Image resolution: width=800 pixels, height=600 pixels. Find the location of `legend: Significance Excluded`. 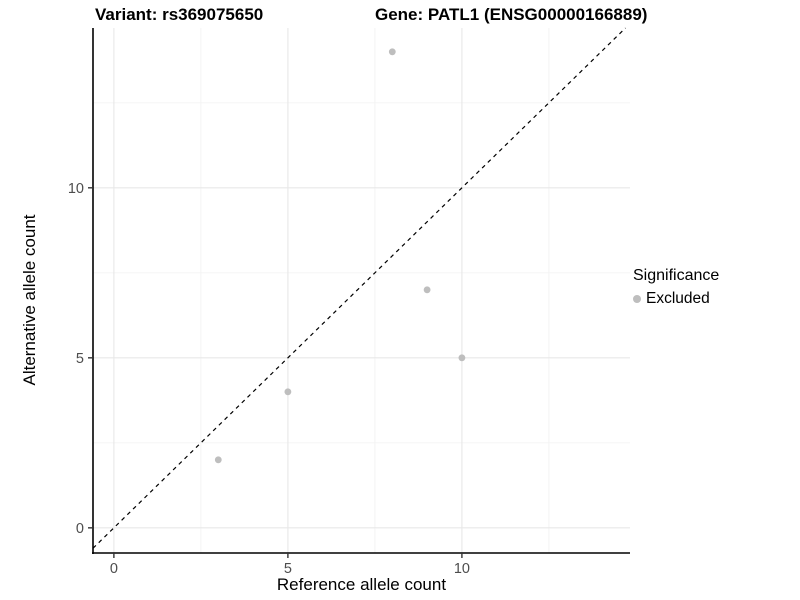

legend: Significance Excluded is located at coordinates (676, 287).